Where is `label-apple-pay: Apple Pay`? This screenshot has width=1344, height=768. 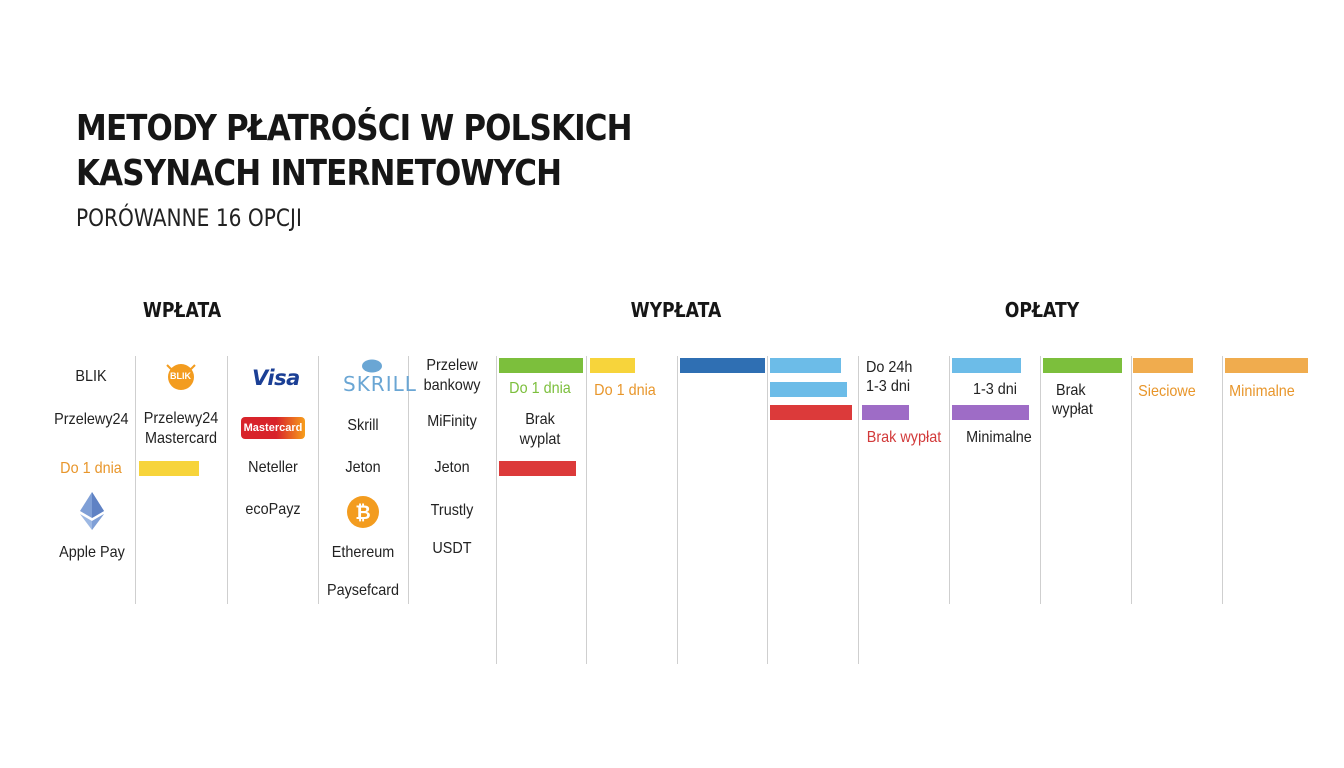 label-apple-pay: Apple Pay is located at coordinates (92, 552).